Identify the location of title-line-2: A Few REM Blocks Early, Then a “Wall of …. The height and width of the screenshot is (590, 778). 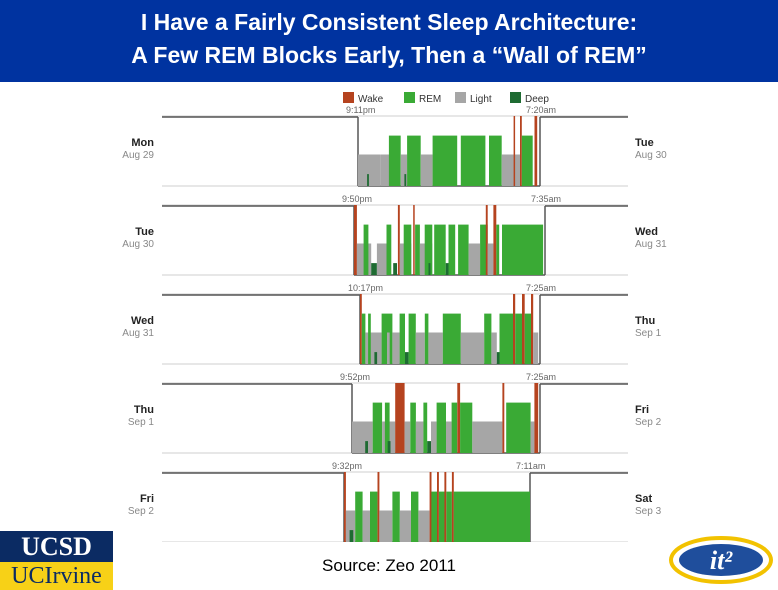
(389, 55).